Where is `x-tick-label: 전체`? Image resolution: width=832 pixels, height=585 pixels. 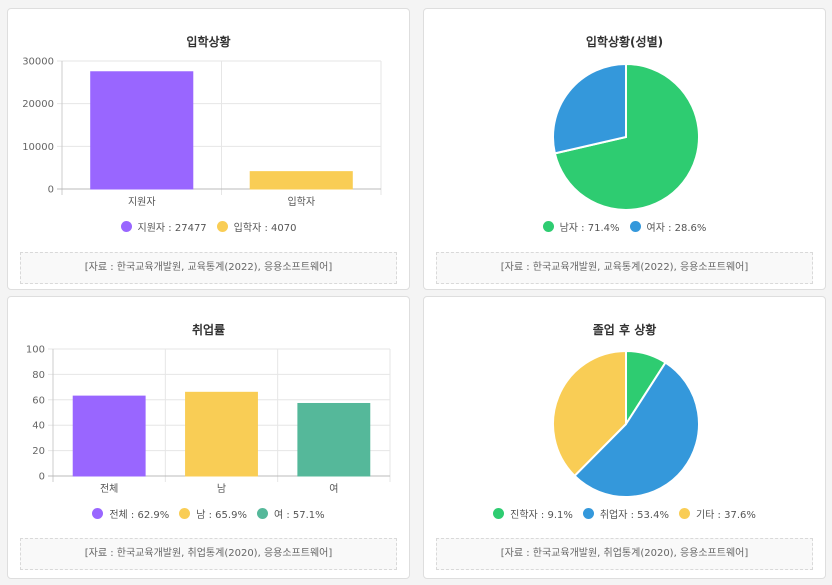
x-tick-label: 전체 is located at coordinates (109, 489).